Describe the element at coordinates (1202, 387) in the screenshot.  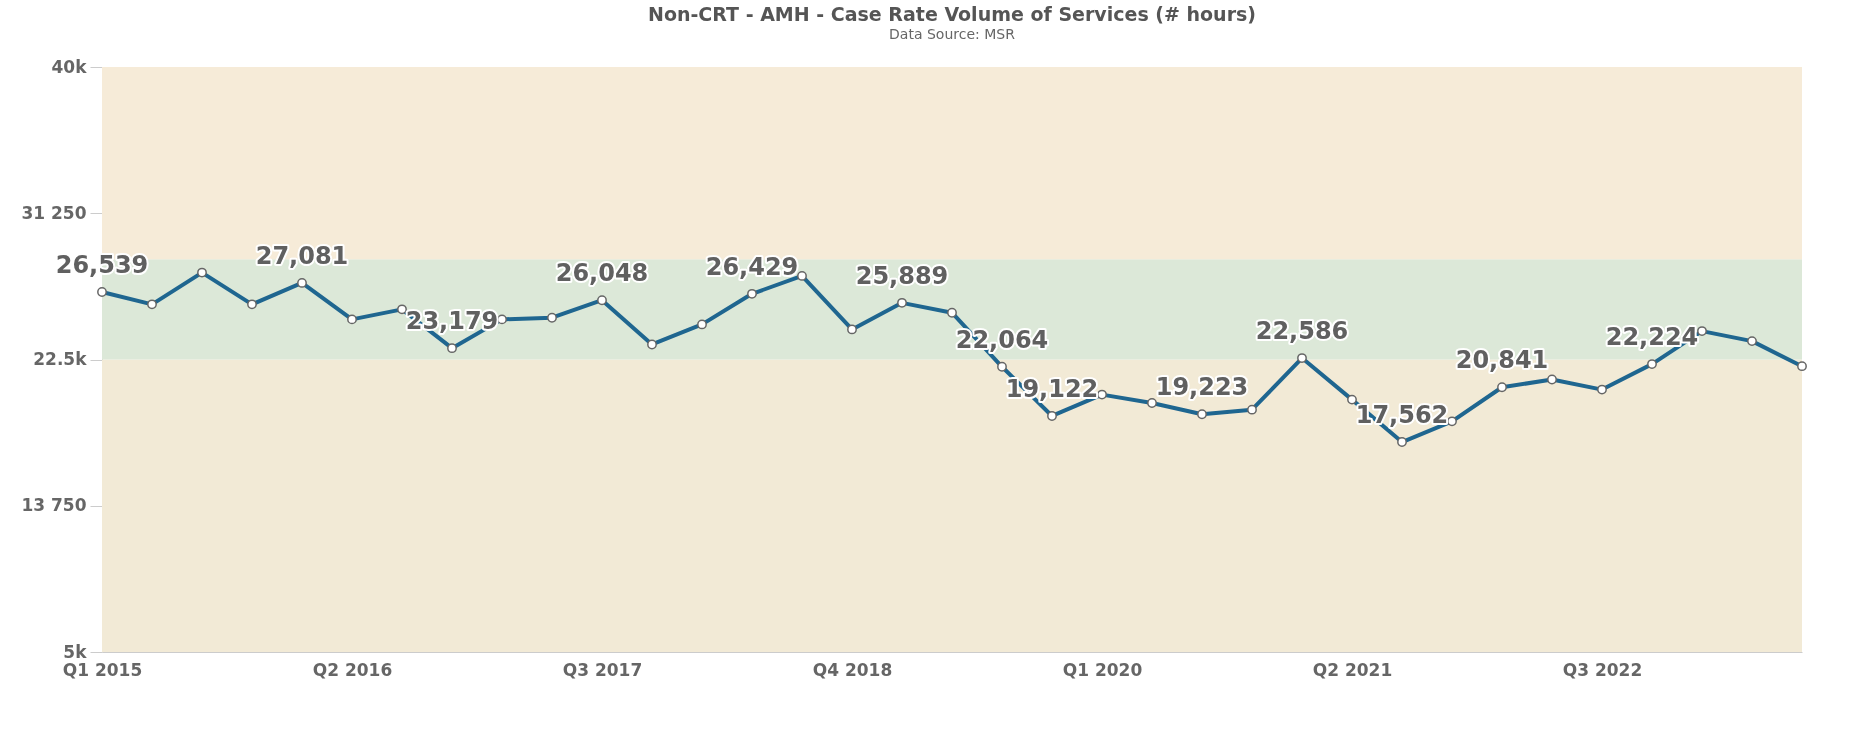
I see `data-label: 19,223` at that location.